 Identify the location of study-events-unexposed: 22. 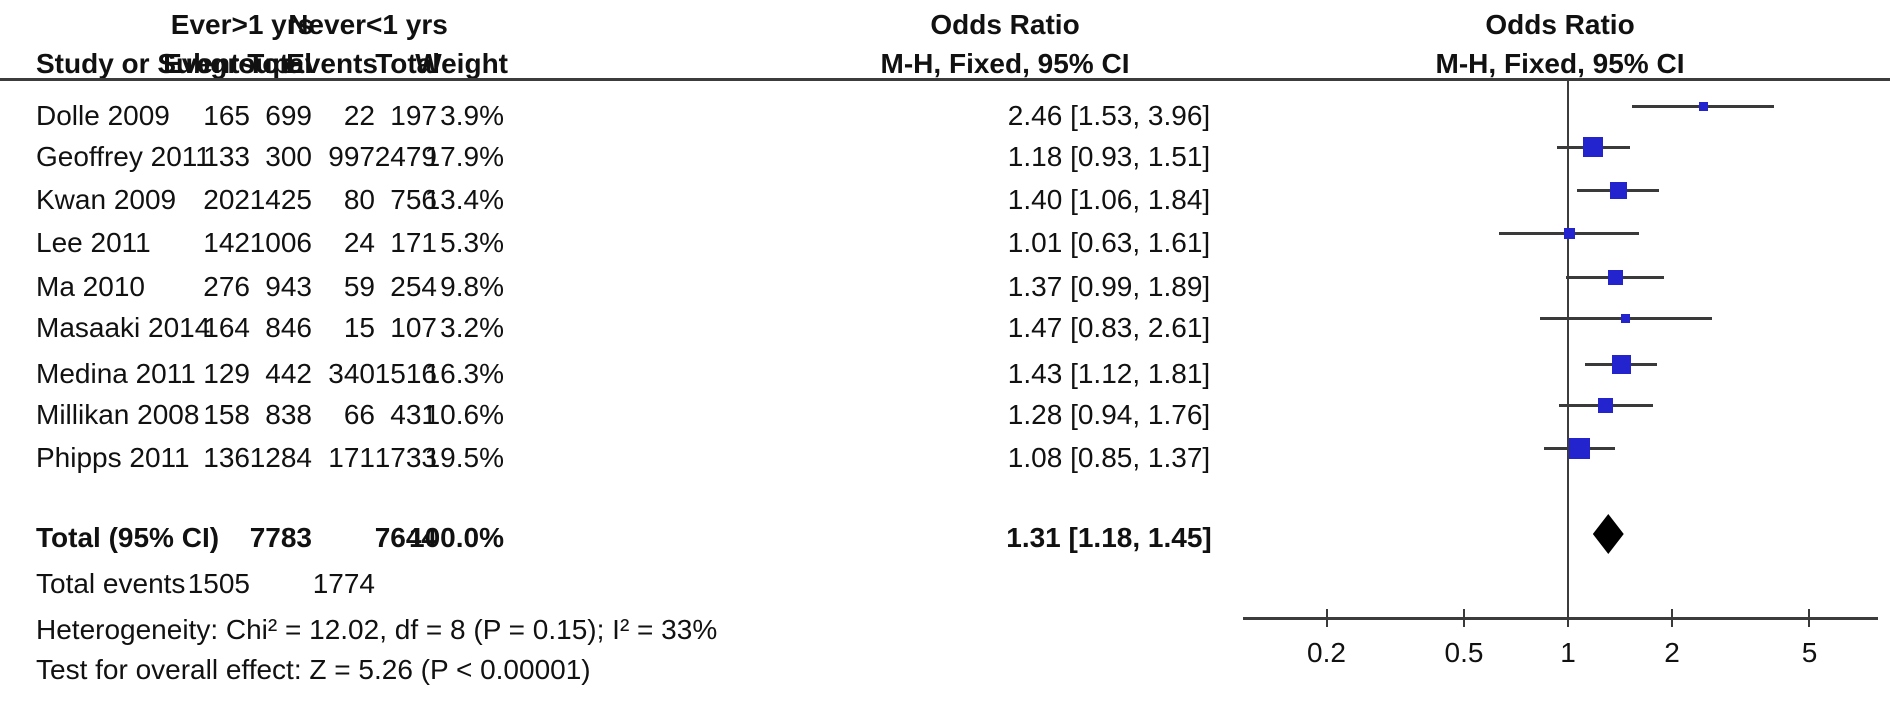
(359, 115).